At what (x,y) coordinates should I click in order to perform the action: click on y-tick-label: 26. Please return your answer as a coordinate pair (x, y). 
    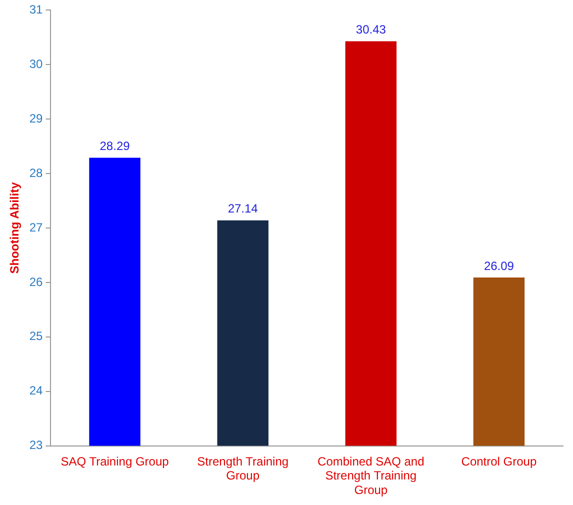
    Looking at the image, I should click on (36, 281).